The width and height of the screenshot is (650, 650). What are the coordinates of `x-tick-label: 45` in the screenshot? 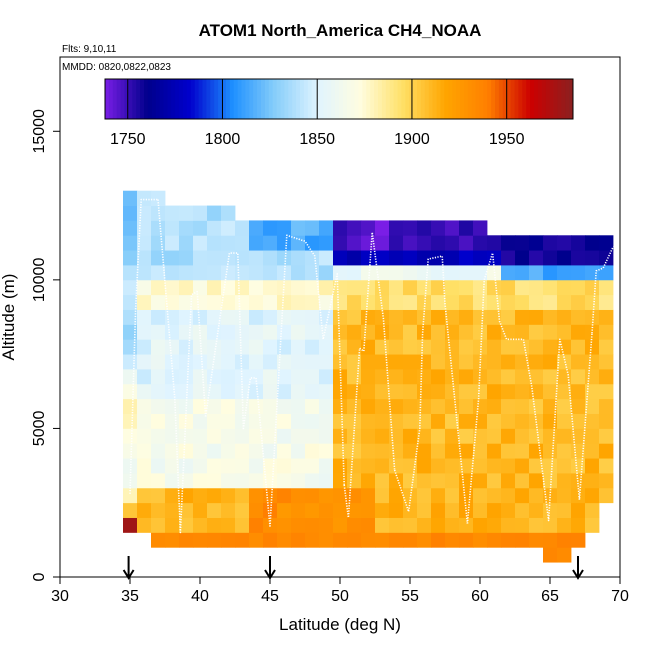 It's located at (270, 596).